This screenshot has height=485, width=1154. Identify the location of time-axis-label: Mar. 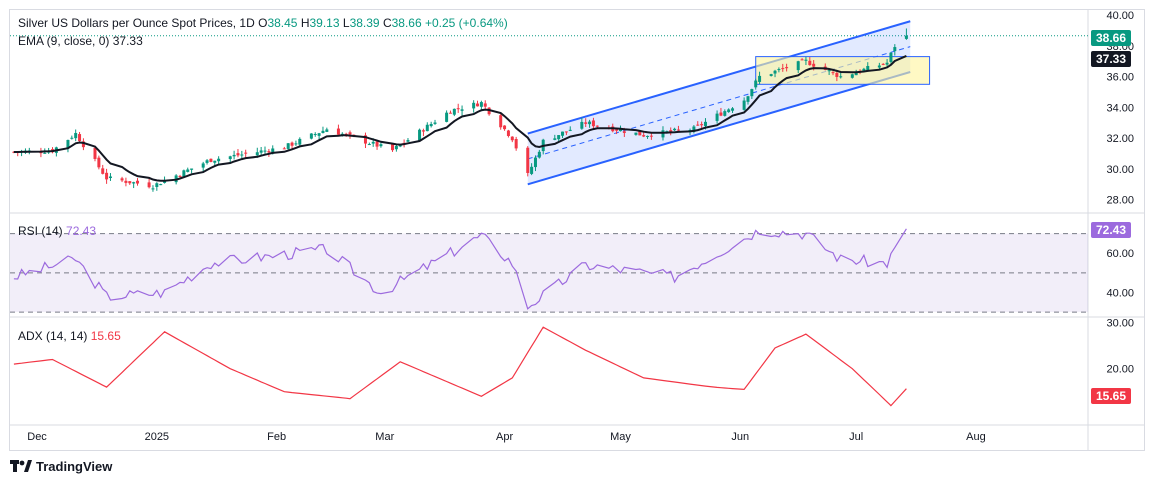
(384, 437).